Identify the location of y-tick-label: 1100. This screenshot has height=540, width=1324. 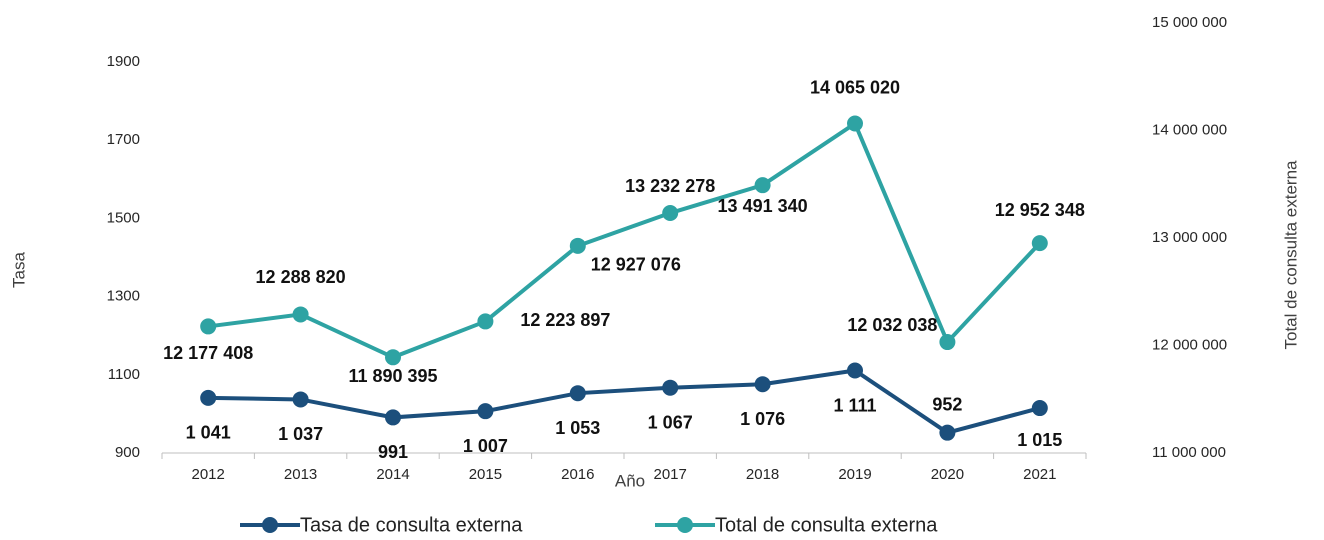
(124, 374).